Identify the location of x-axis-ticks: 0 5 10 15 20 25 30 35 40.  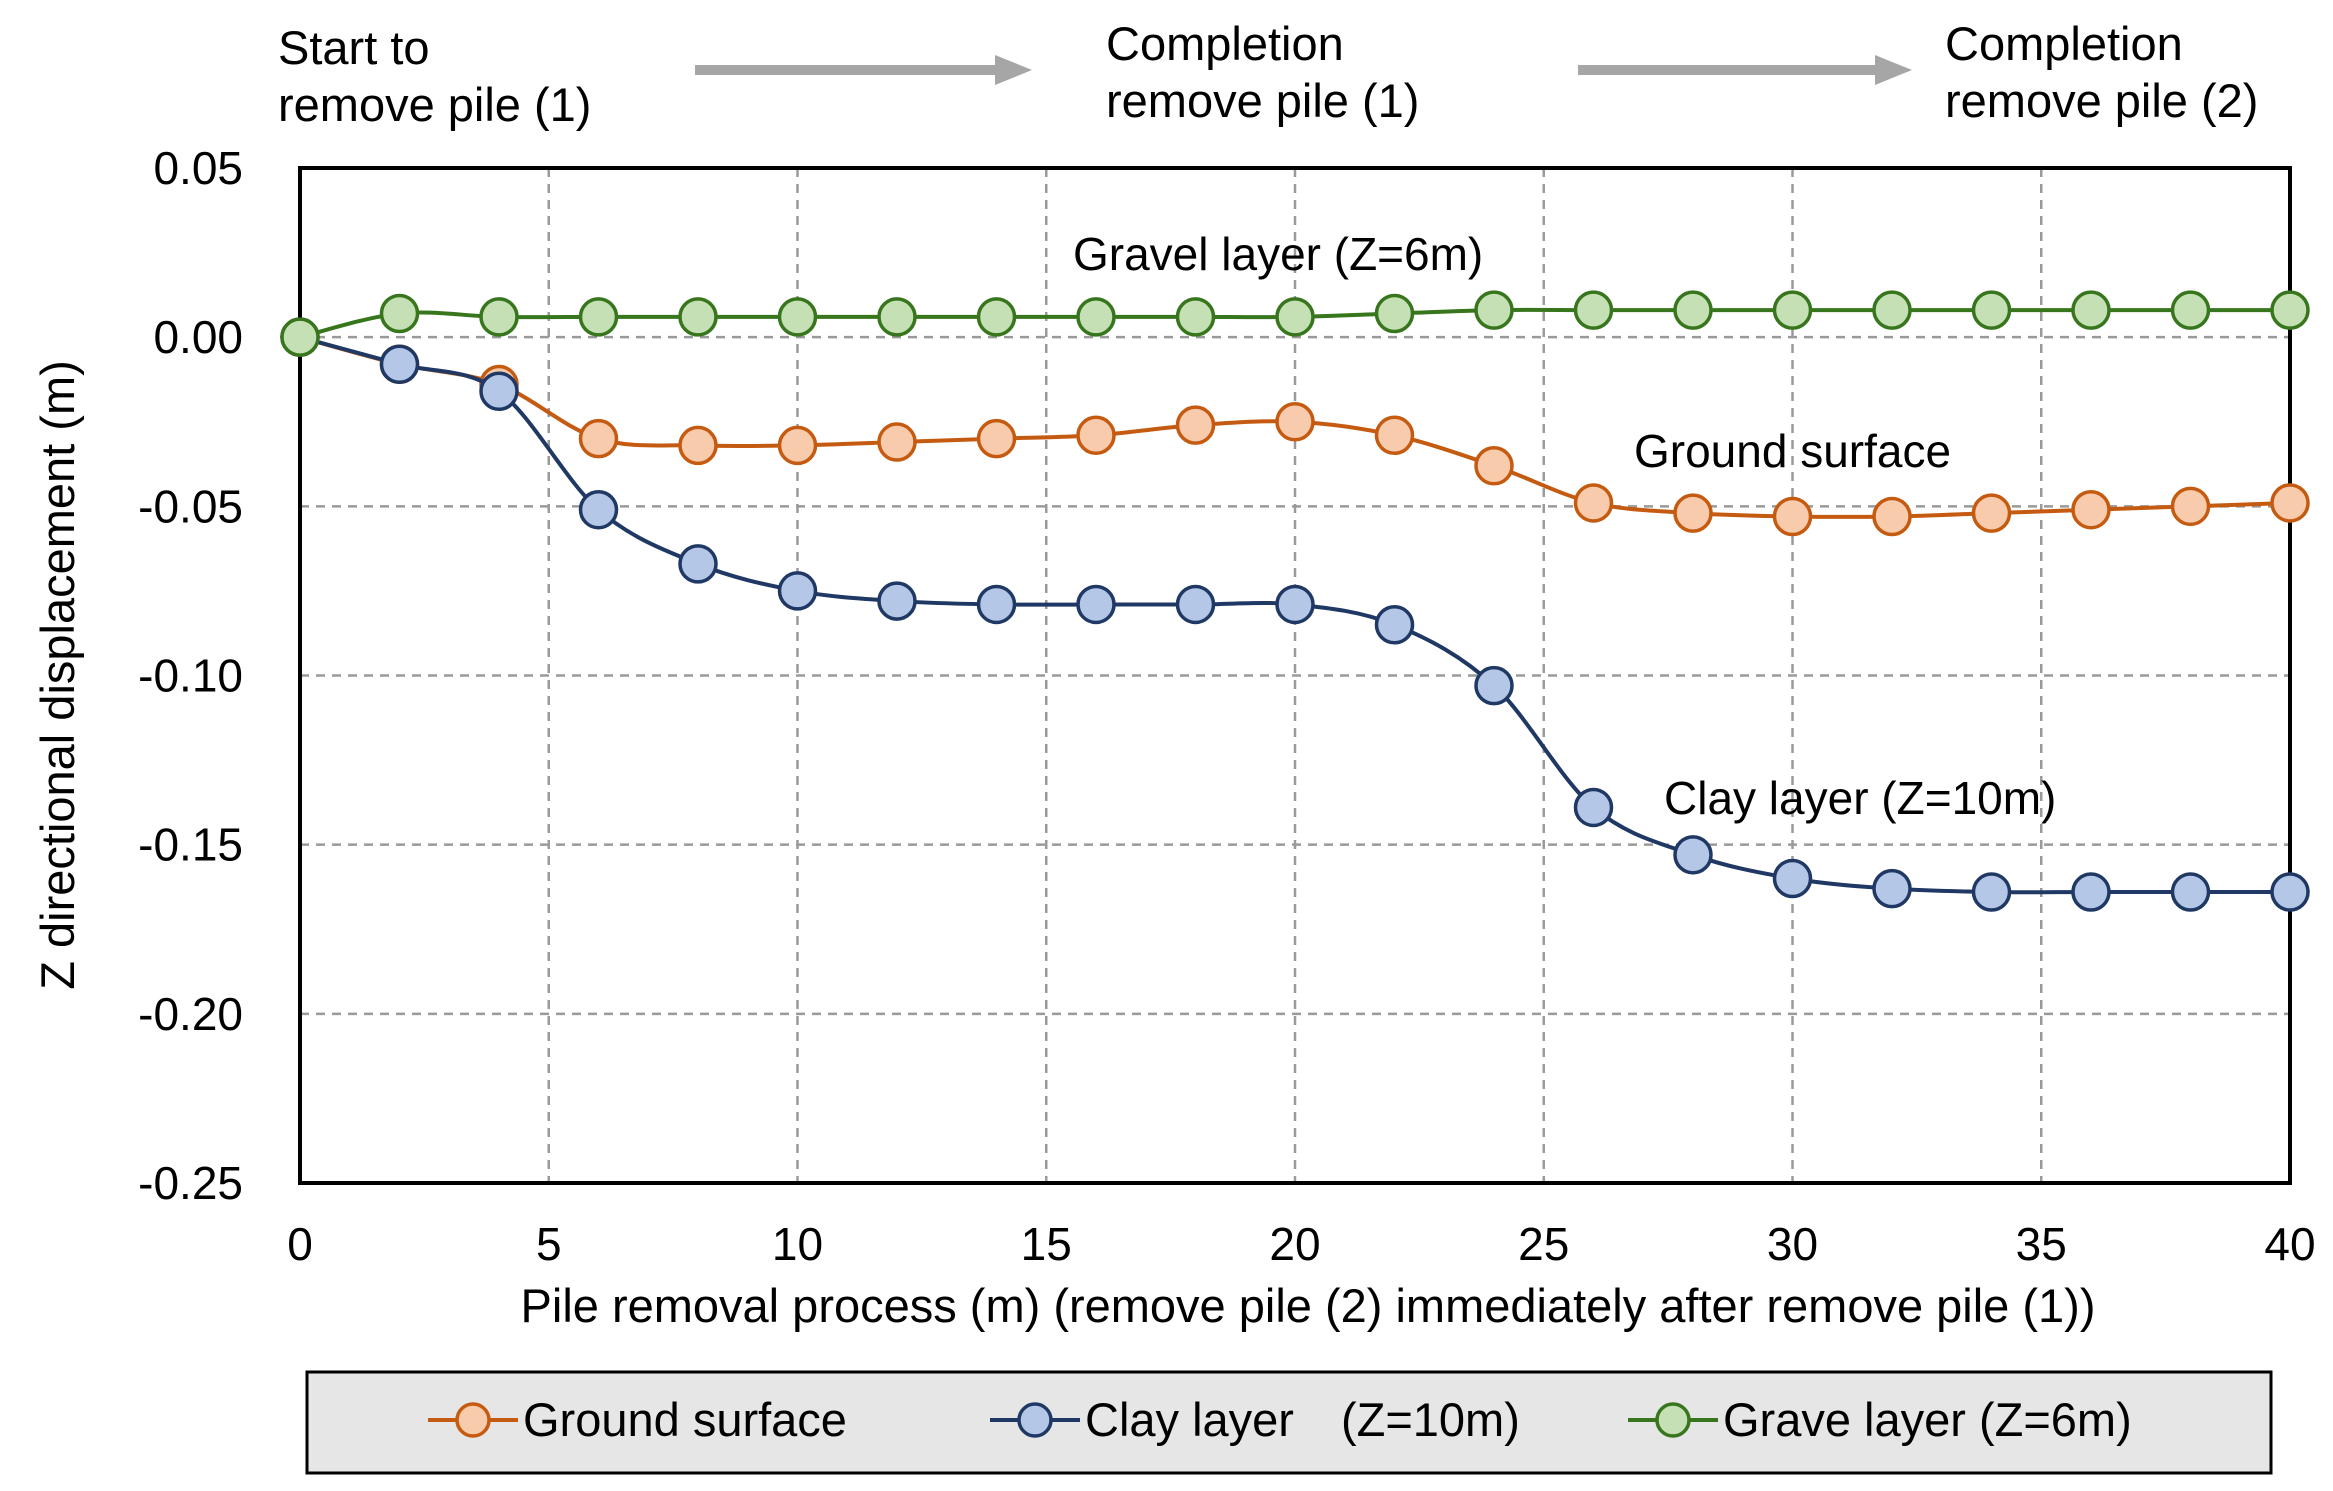
(1301, 1244).